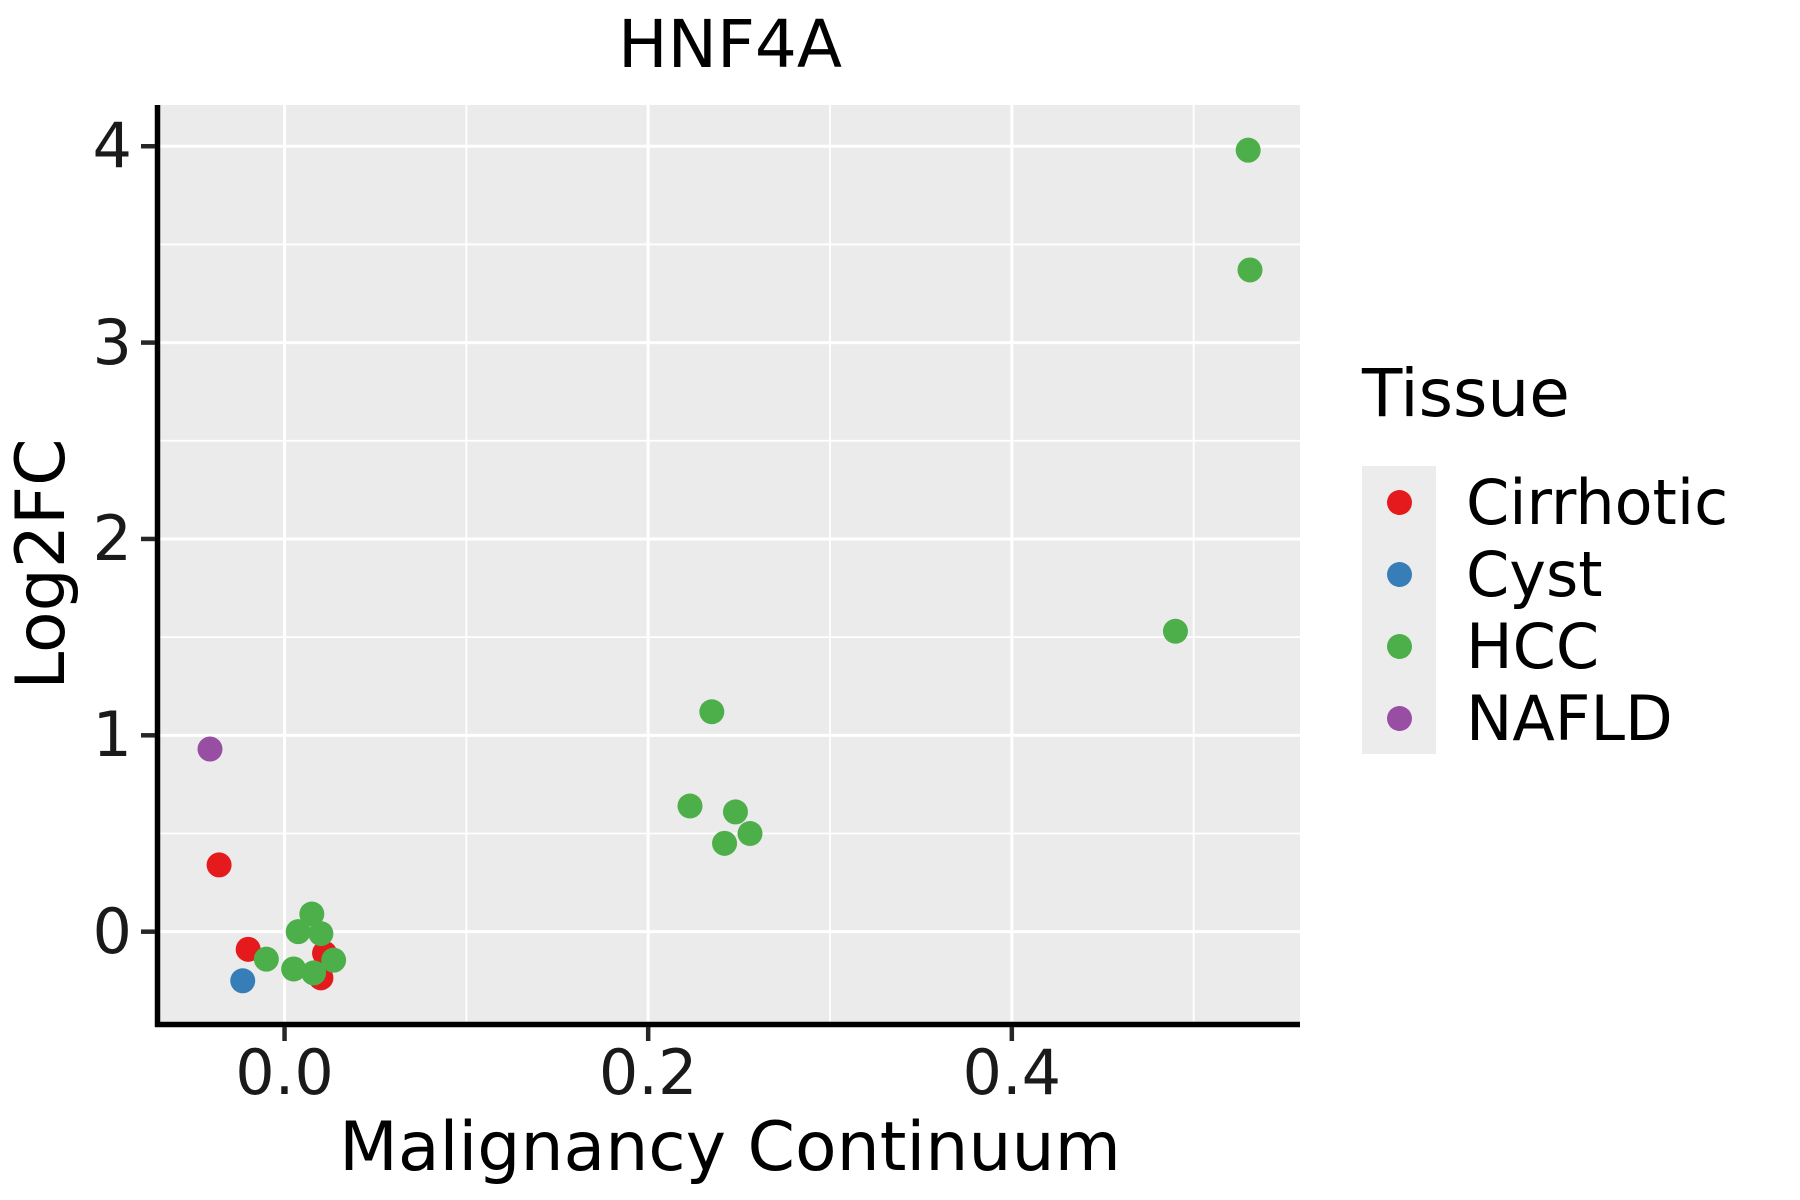 The height and width of the screenshot is (1200, 1800). I want to click on legend-item-nafld: NAFLD, so click(1577, 718).